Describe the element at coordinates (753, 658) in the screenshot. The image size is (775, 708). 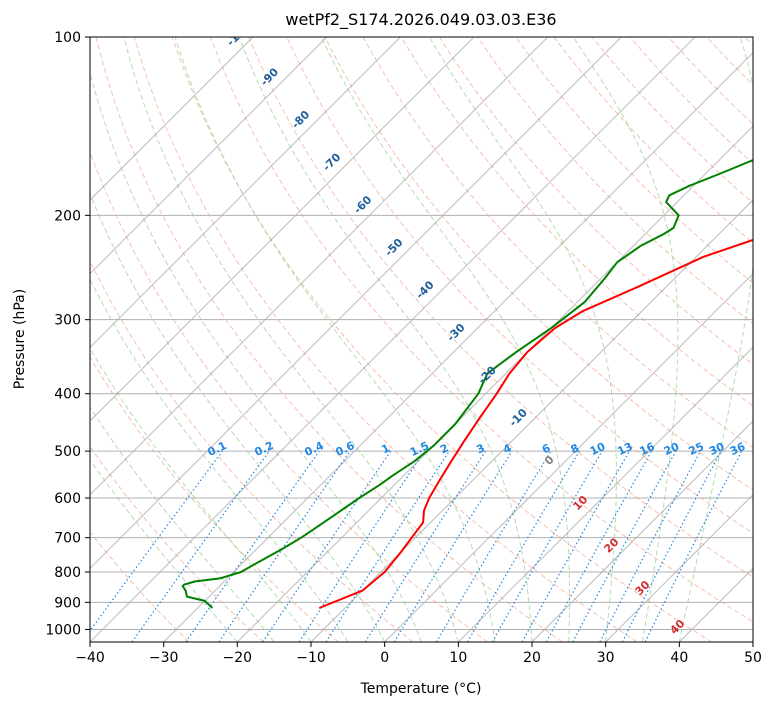
I see `x-tick-label: 50` at that location.